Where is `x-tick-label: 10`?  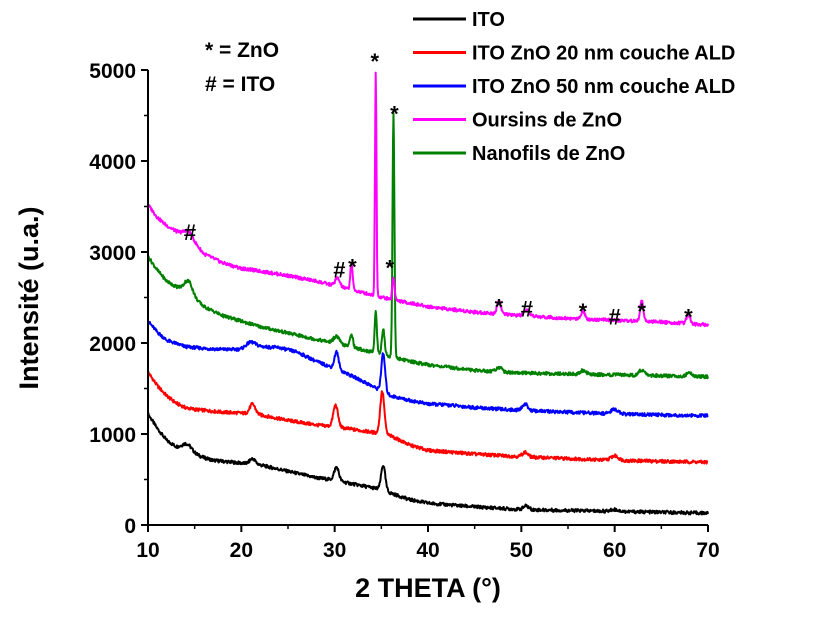 x-tick-label: 10 is located at coordinates (147, 550).